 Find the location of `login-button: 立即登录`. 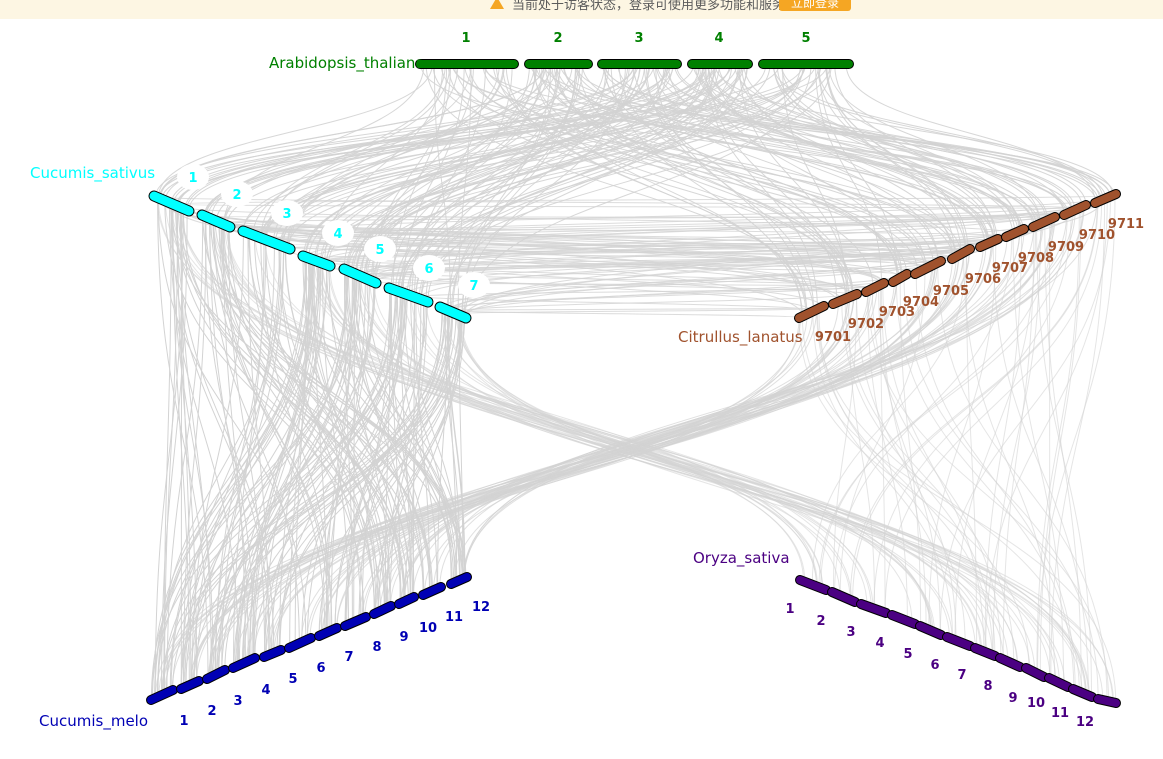

login-button: 立即登录 is located at coordinates (815, 5).